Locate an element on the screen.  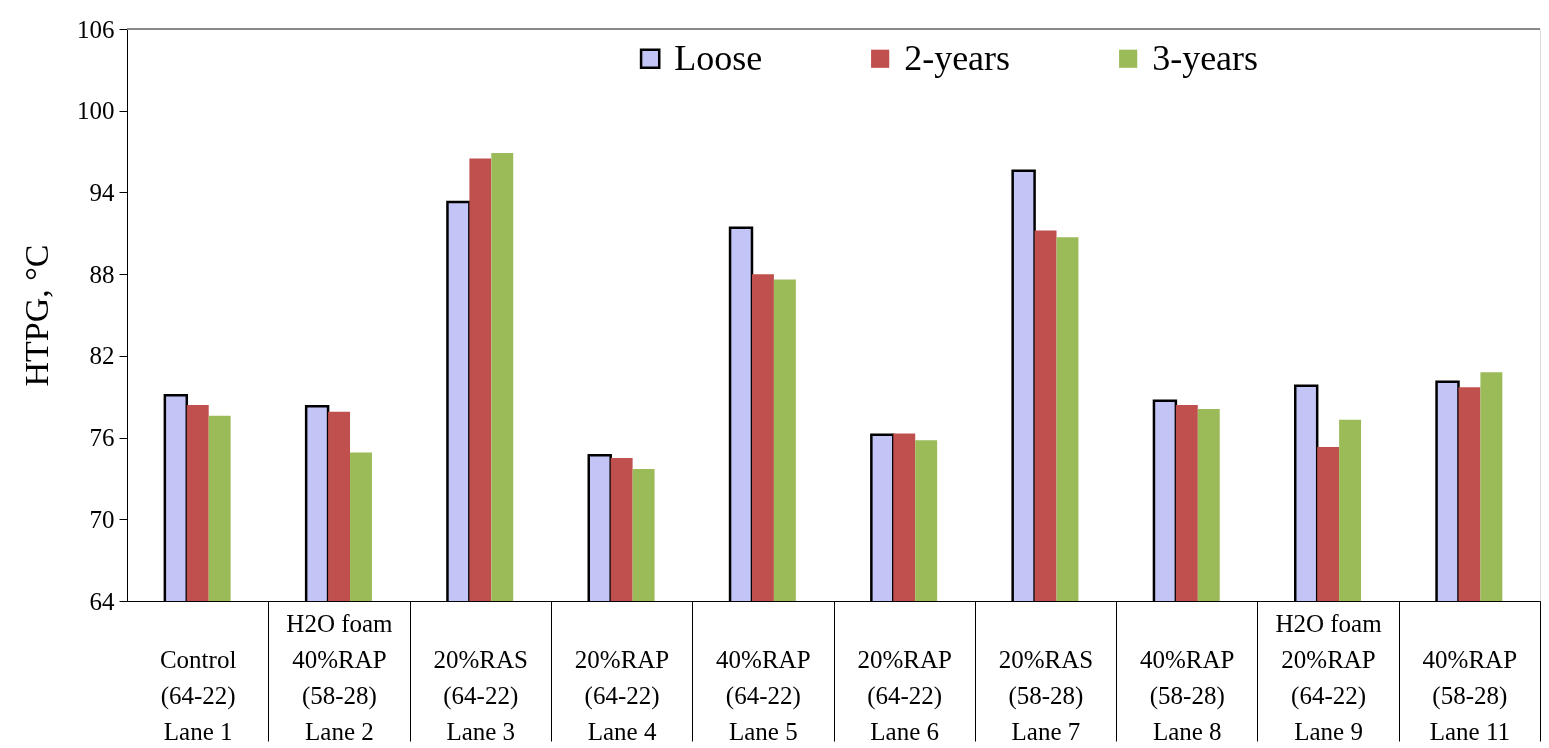
y-axis-title: HTPG, °C is located at coordinates (36, 315).